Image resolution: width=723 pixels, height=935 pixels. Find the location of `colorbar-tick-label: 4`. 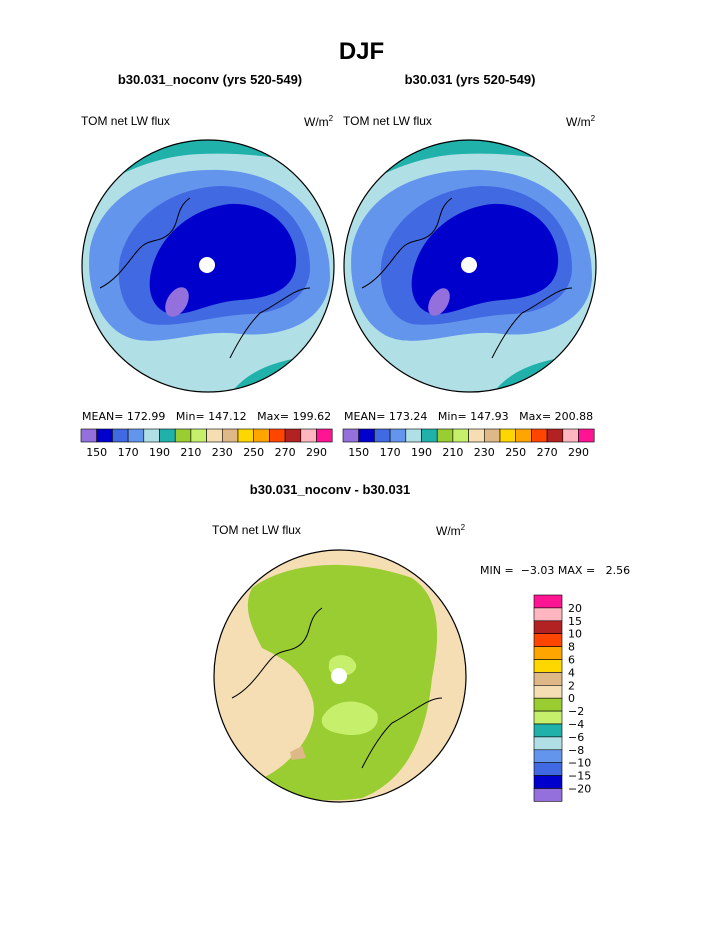

colorbar-tick-label: 4 is located at coordinates (571, 672).